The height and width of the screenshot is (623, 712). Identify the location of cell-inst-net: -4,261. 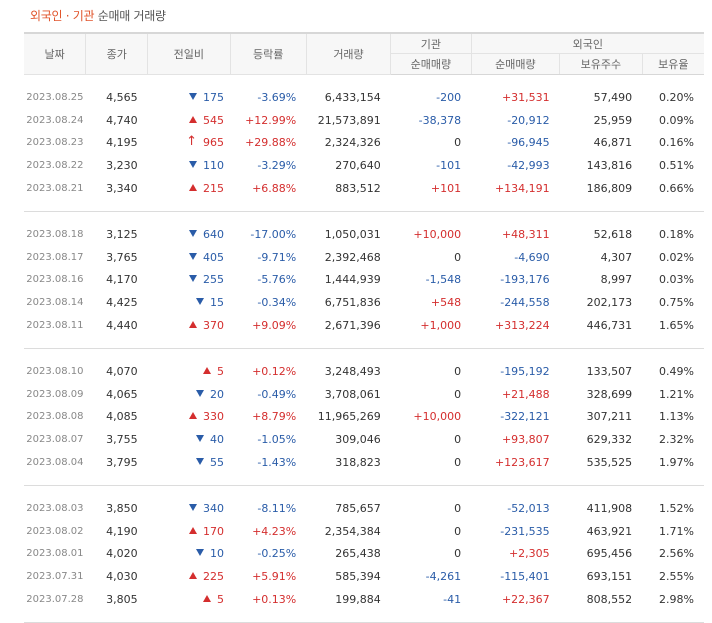
(443, 577).